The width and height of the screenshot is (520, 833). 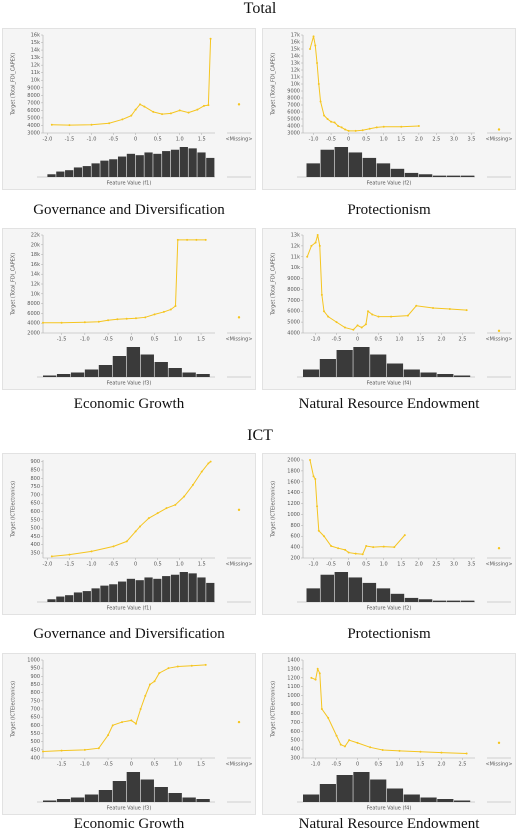 What do you see at coordinates (389, 824) in the screenshot?
I see `chart-caption: Natural Resource Endowment` at bounding box center [389, 824].